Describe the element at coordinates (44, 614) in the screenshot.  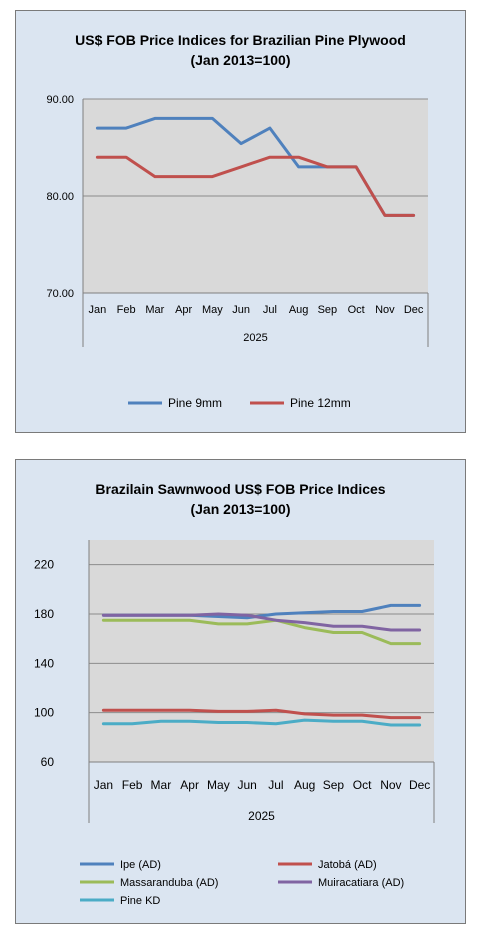
I see `y-tick-label: 180` at that location.